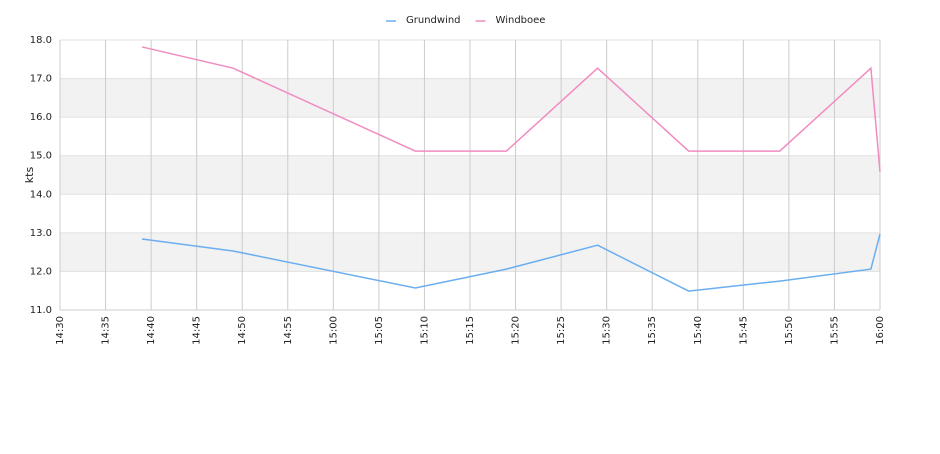 This screenshot has height=454, width=940. What do you see at coordinates (789, 330) in the screenshot?
I see `x-tick-label: 15:50` at bounding box center [789, 330].